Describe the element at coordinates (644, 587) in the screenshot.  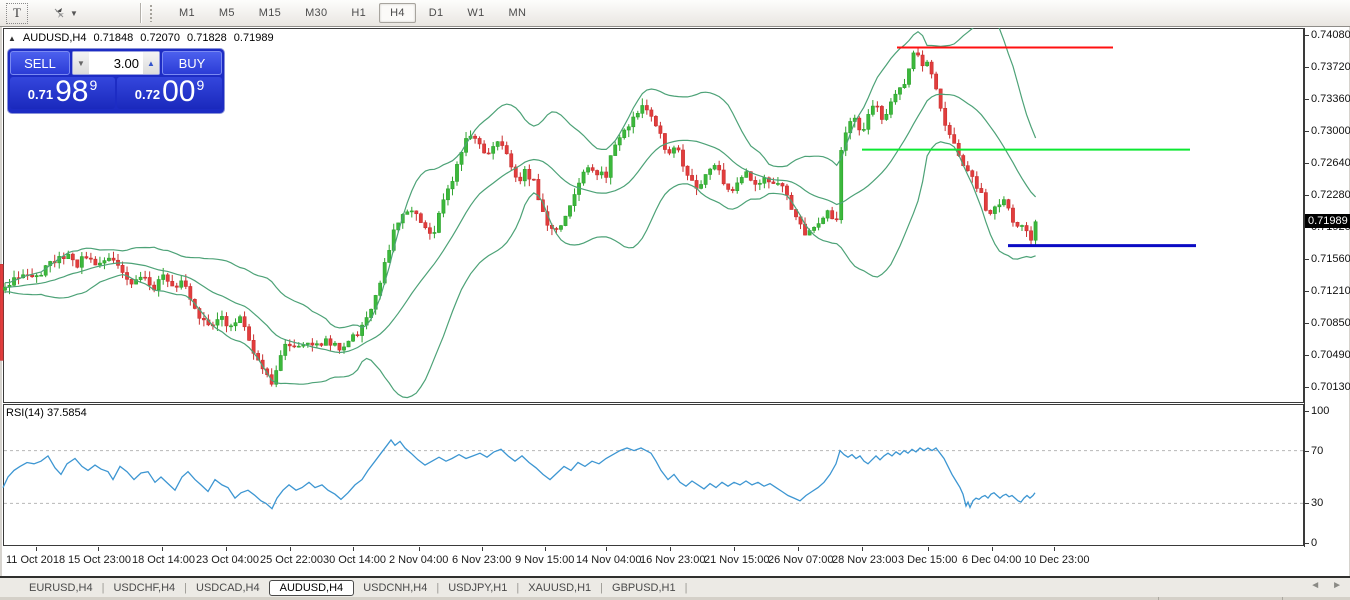
I see `chart-tab-gbpusd: GBPUSD,H1` at that location.